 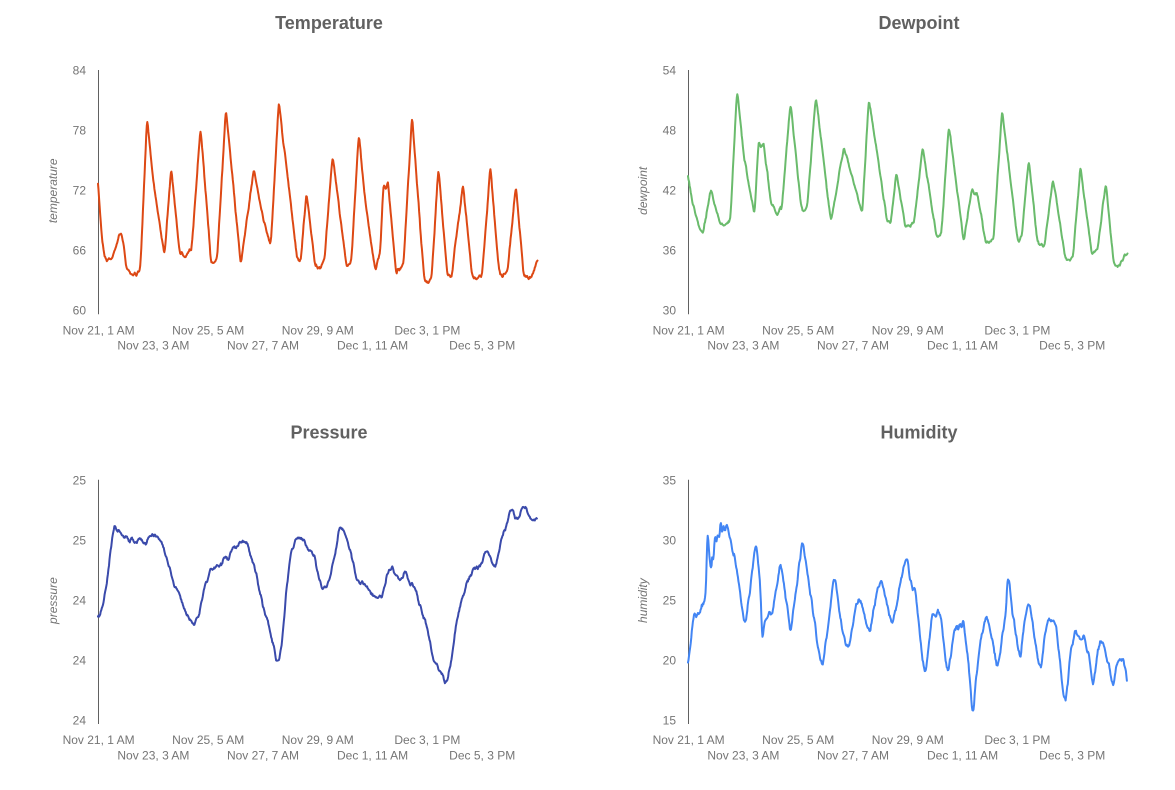 I want to click on svg-text: Pressure, so click(x=328, y=433).